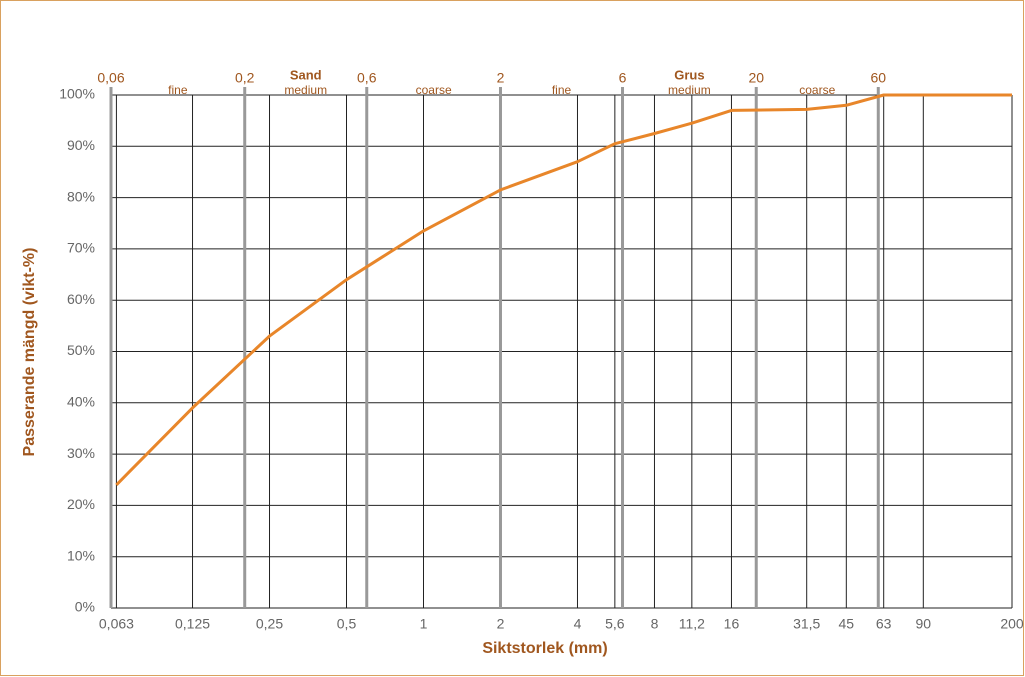 Image resolution: width=1025 pixels, height=677 pixels. Describe the element at coordinates (501, 78) in the screenshot. I see `top-tick-label: 2` at that location.